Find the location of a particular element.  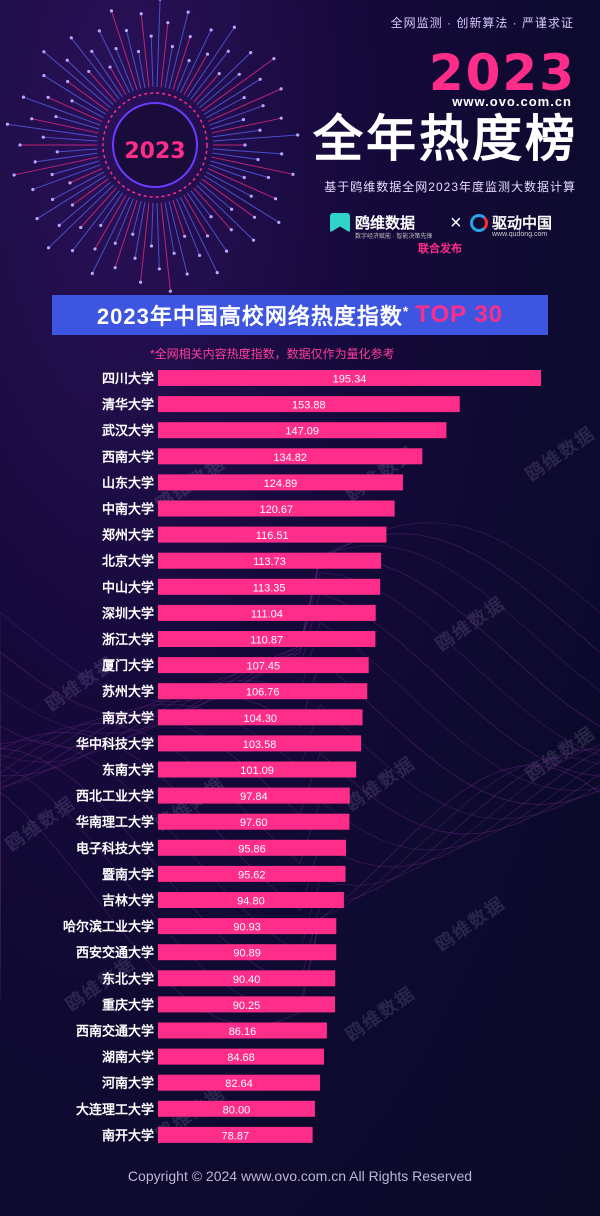

value-label: 134.82 is located at coordinates (290, 458).